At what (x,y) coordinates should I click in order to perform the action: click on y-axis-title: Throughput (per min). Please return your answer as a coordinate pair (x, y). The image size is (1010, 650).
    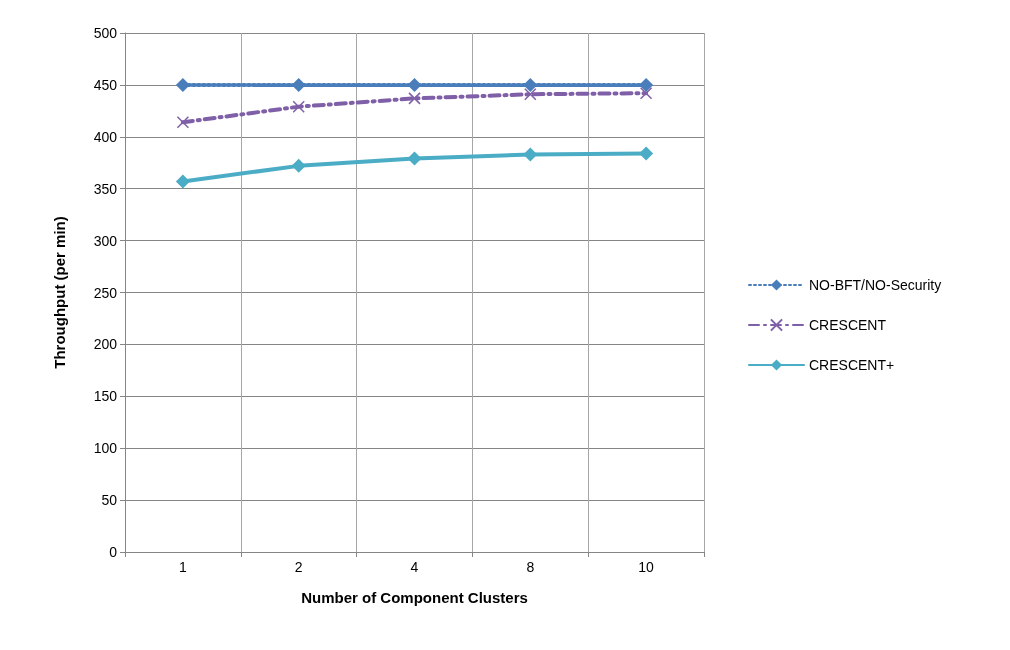
    Looking at the image, I should click on (59, 292).